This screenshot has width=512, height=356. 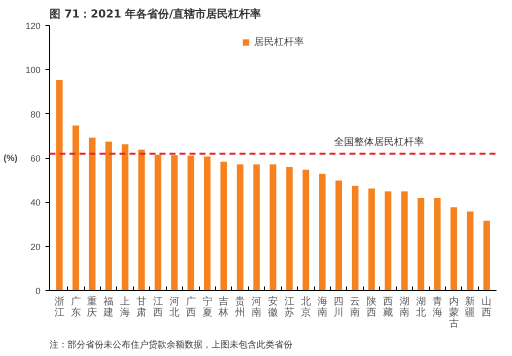 I want to click on x-tick-label: 贵州, so click(x=240, y=307).